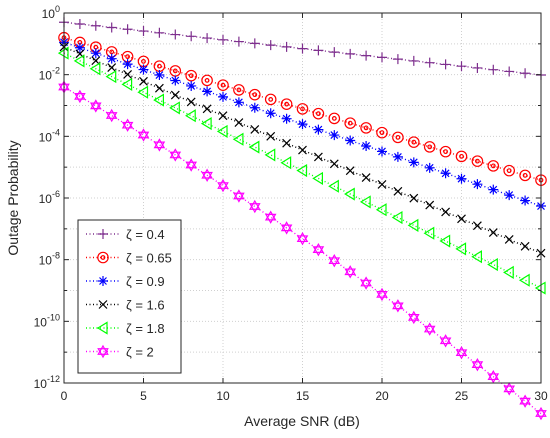  I want to click on y-tick-label: 10⁻⁶, so click(49, 197).